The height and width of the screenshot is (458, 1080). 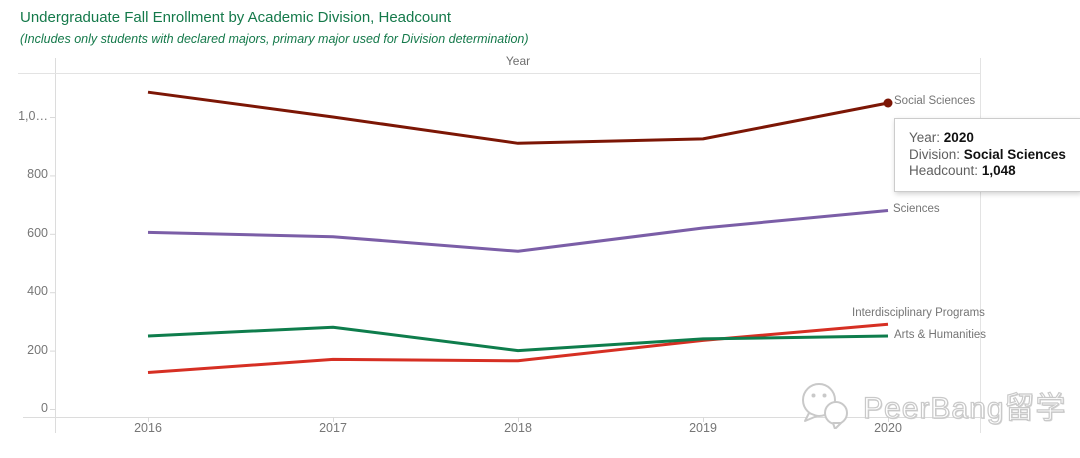 What do you see at coordinates (964, 408) in the screenshot?
I see `watermark-text: PeerBang留学` at bounding box center [964, 408].